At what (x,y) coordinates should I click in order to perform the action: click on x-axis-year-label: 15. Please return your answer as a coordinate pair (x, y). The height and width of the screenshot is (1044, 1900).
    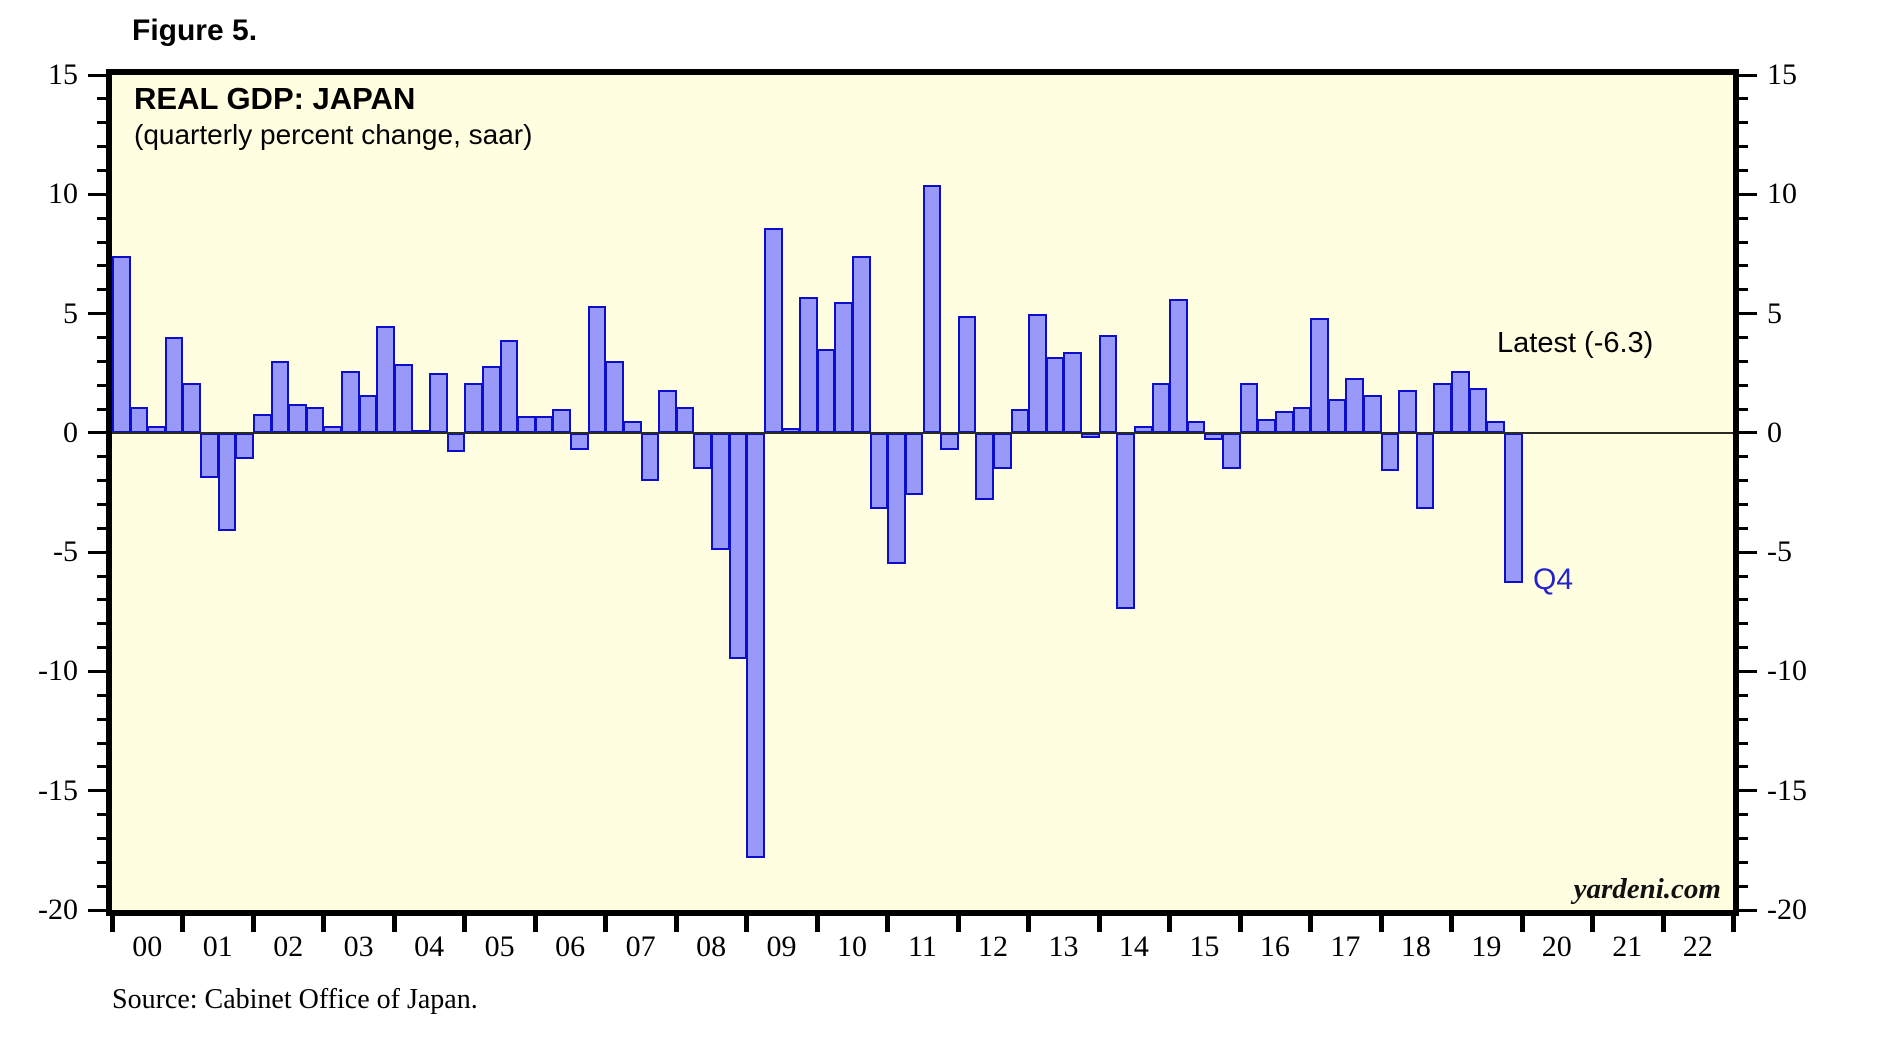
    Looking at the image, I should click on (1204, 946).